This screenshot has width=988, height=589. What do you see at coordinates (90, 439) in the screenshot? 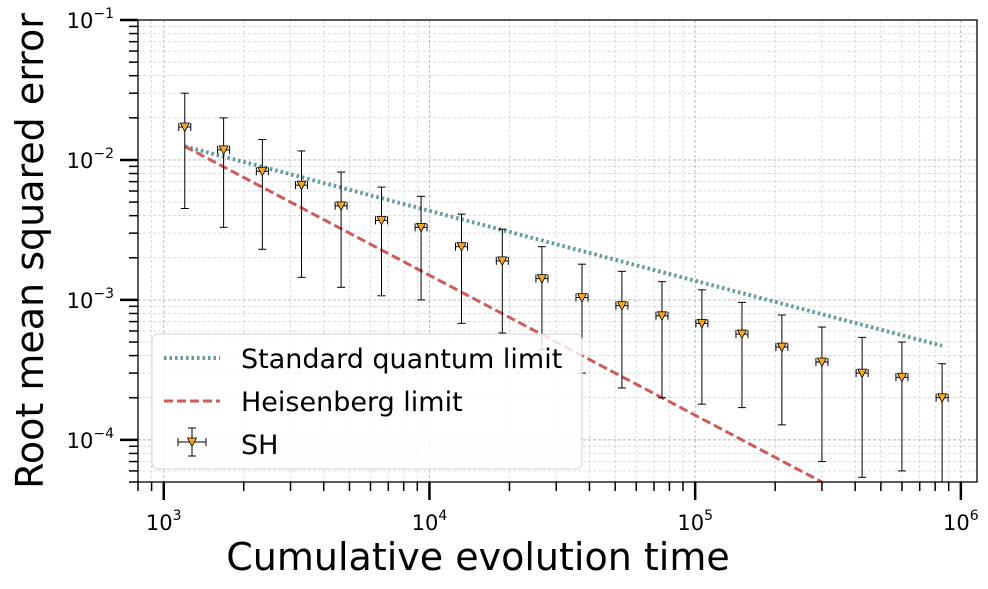
I see `y-tick-label: 10⁻⁴` at bounding box center [90, 439].